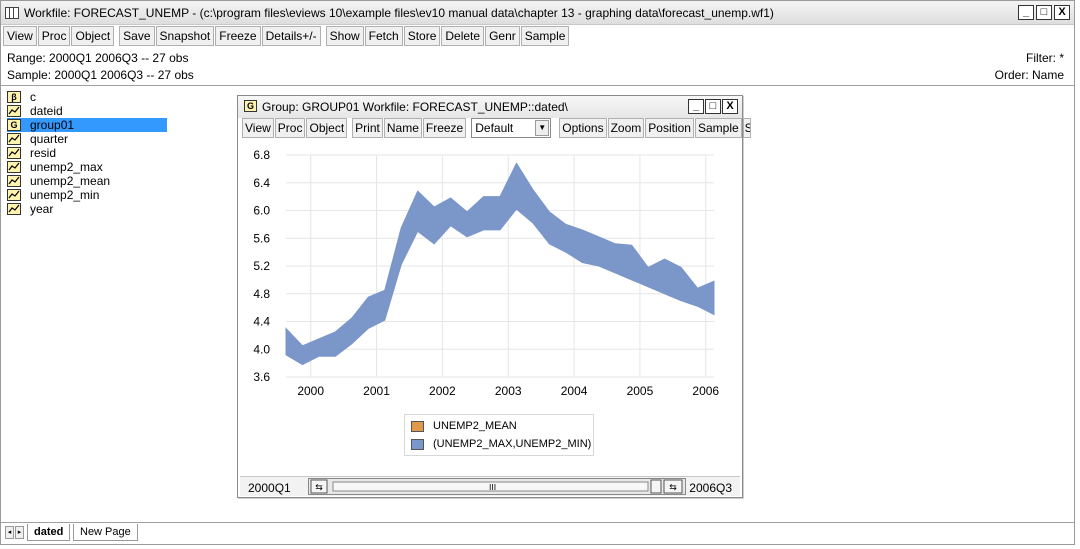 The image size is (1080, 549). What do you see at coordinates (14, 97) in the screenshot?
I see `beta-icon: β` at bounding box center [14, 97].